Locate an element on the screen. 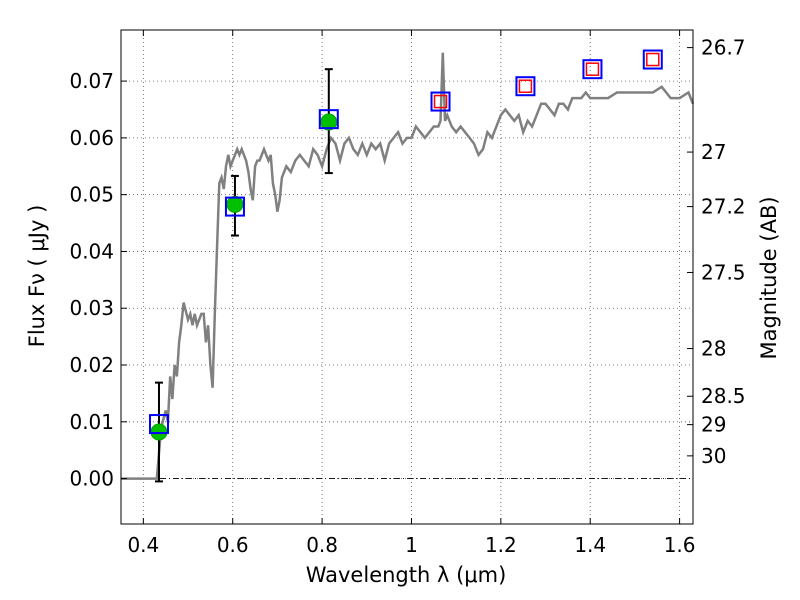  y-tick-label: 0.07 is located at coordinates (91, 81).